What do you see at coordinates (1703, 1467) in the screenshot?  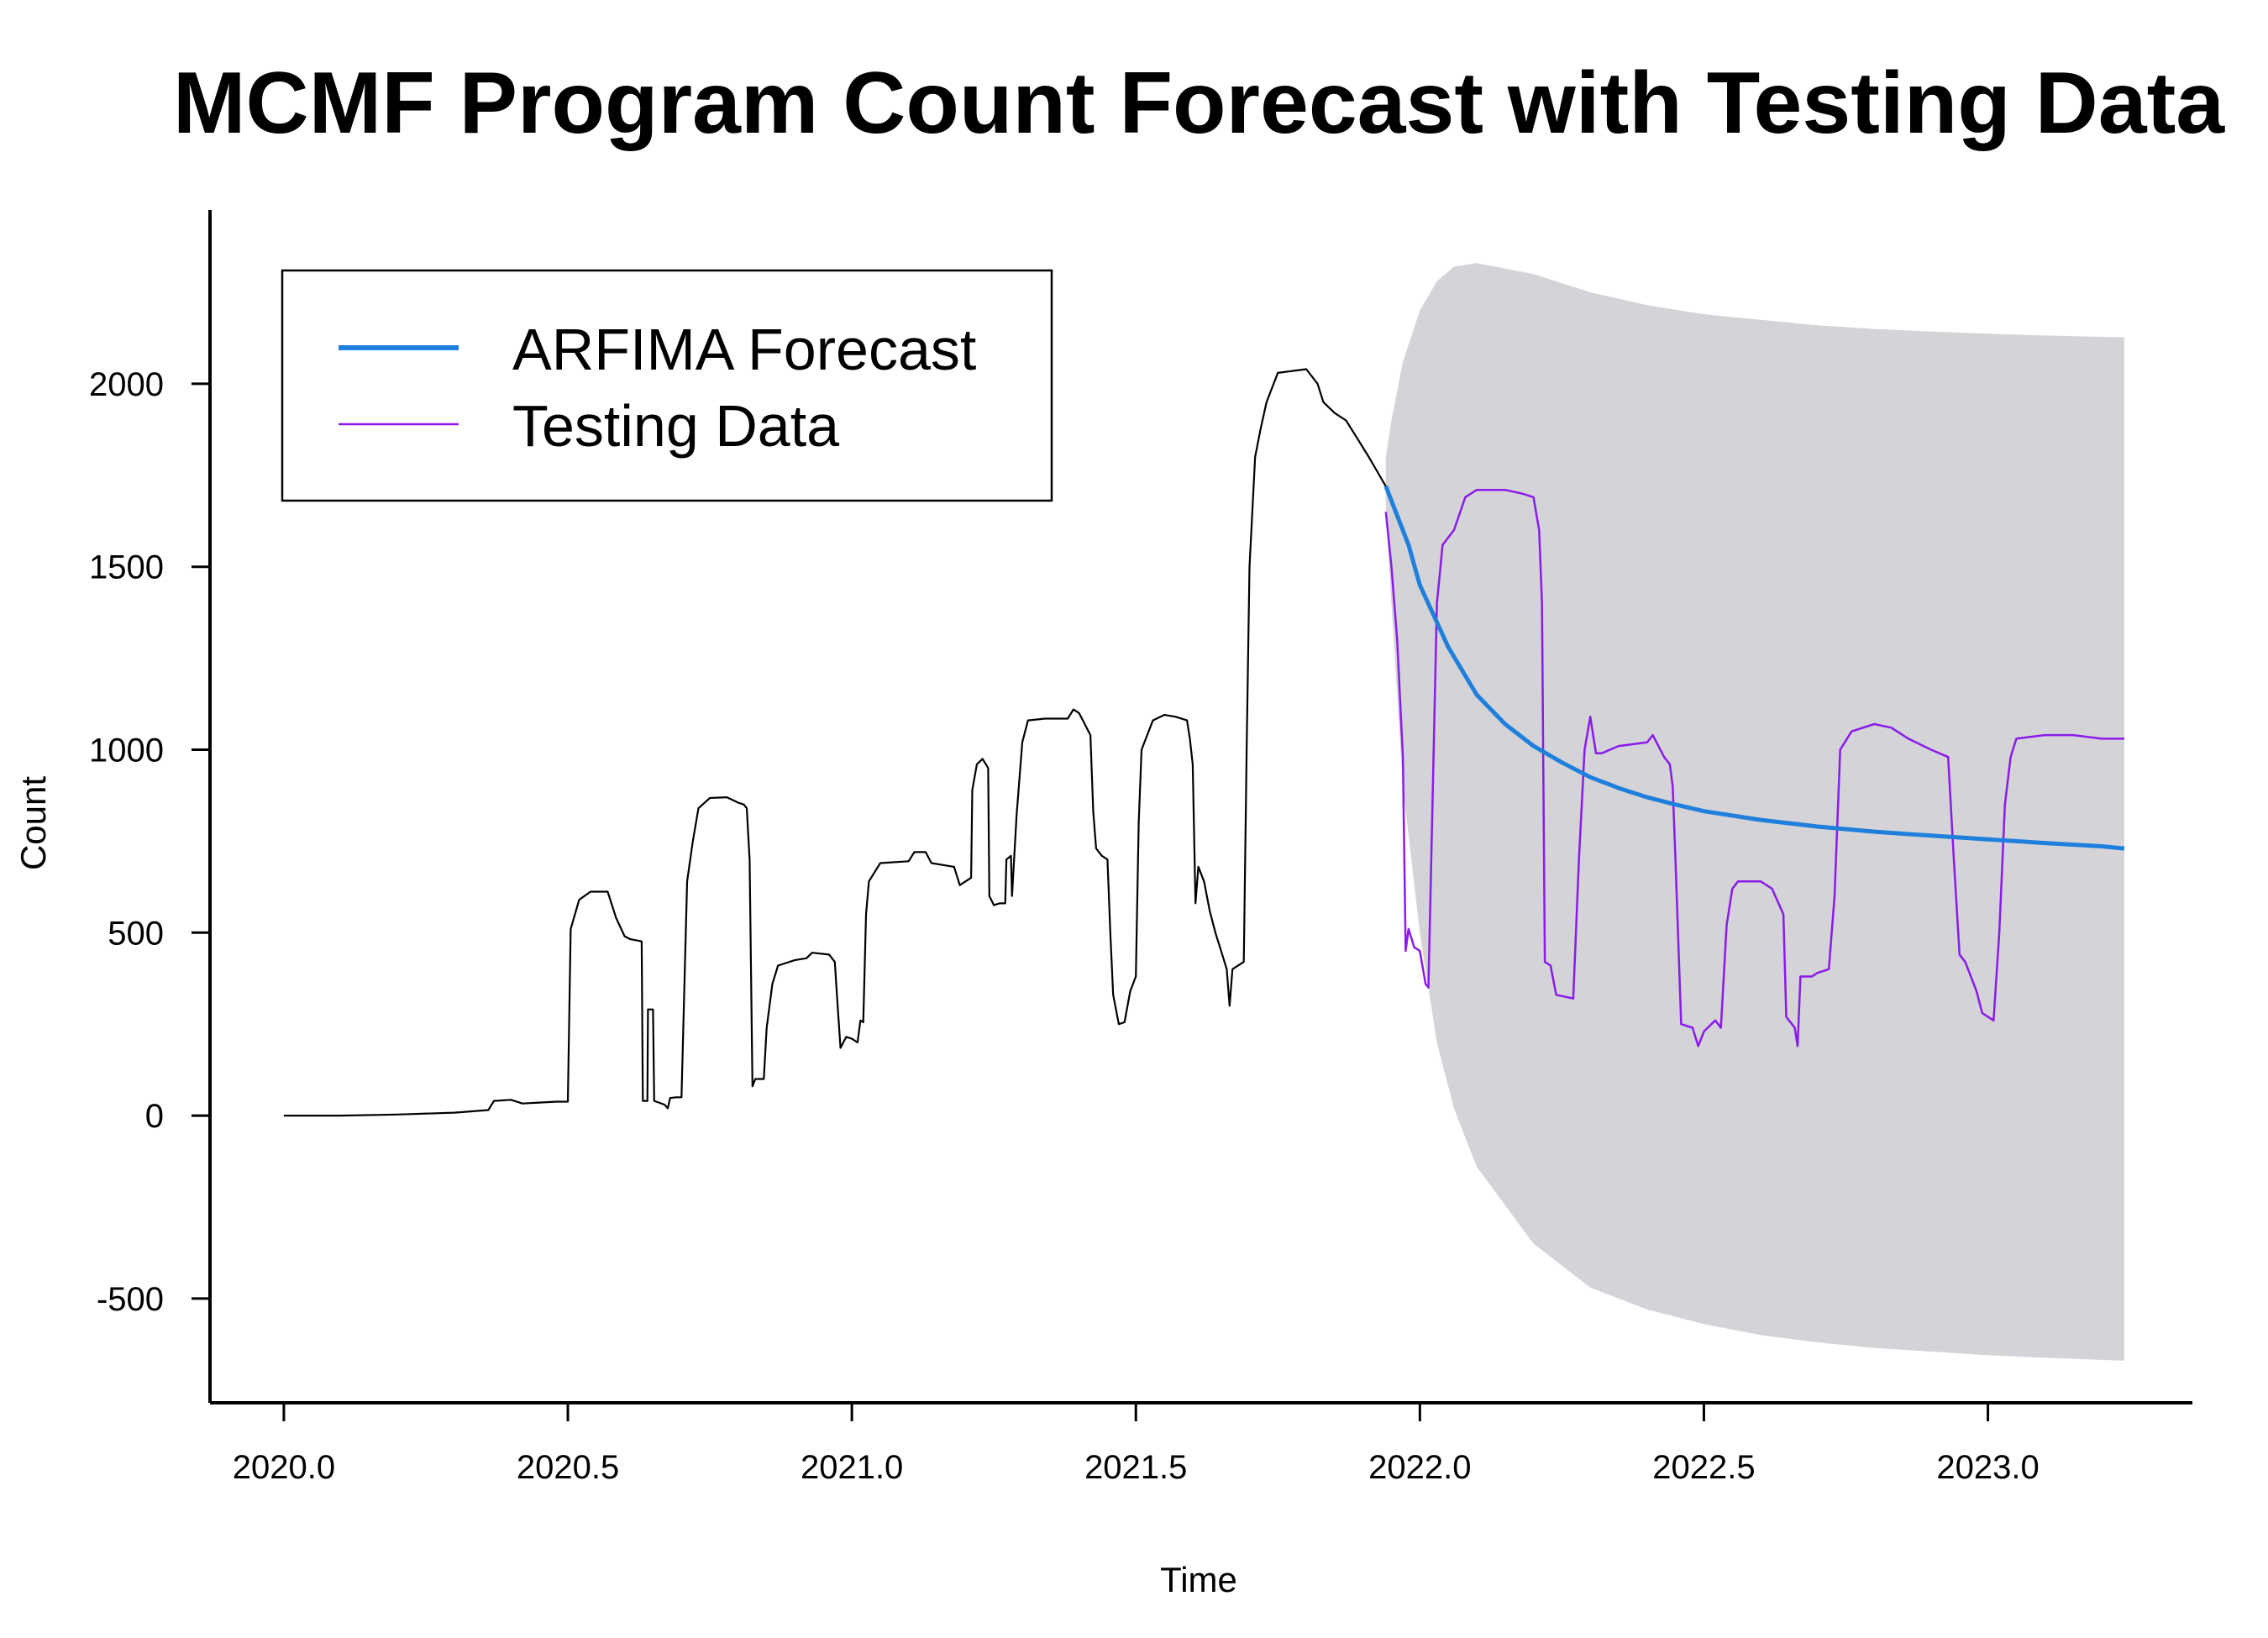 I see `x-tick-label: 2022.5` at bounding box center [1703, 1467].